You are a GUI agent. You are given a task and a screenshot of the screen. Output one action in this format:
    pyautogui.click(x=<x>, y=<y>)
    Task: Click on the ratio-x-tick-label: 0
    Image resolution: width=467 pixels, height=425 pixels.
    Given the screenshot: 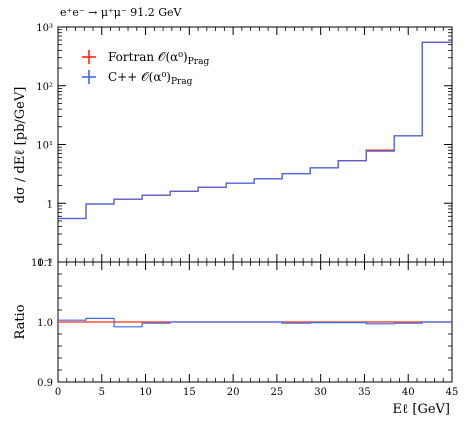 What is the action you would take?
    pyautogui.click(x=58, y=392)
    